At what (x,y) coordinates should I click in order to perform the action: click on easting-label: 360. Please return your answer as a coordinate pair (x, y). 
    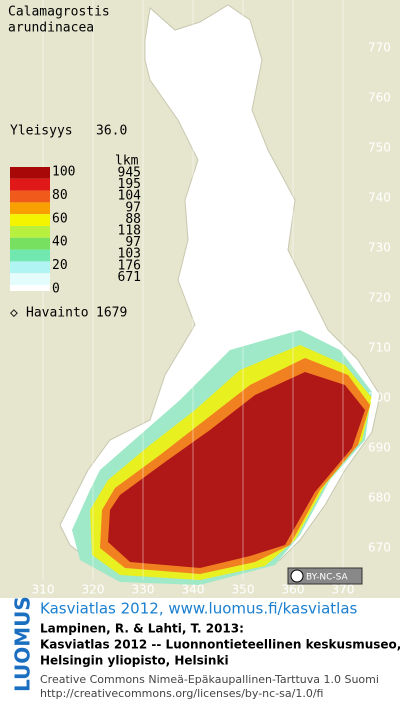
    Looking at the image, I should click on (293, 590).